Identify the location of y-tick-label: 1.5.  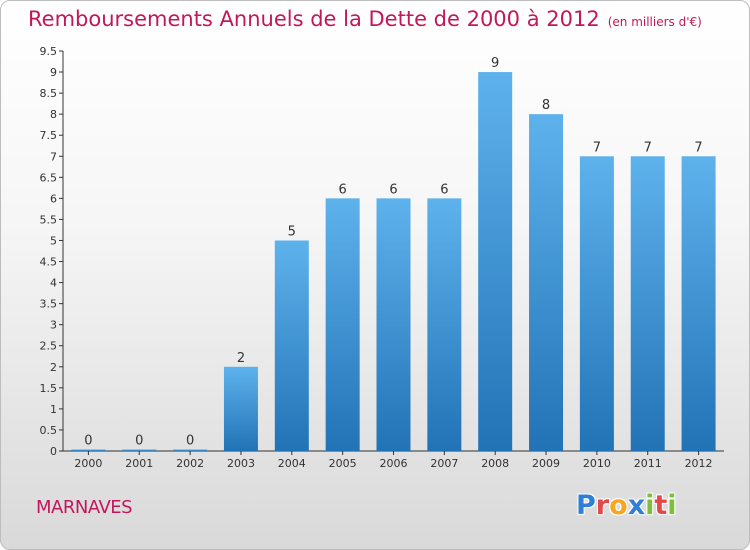
(49, 388).